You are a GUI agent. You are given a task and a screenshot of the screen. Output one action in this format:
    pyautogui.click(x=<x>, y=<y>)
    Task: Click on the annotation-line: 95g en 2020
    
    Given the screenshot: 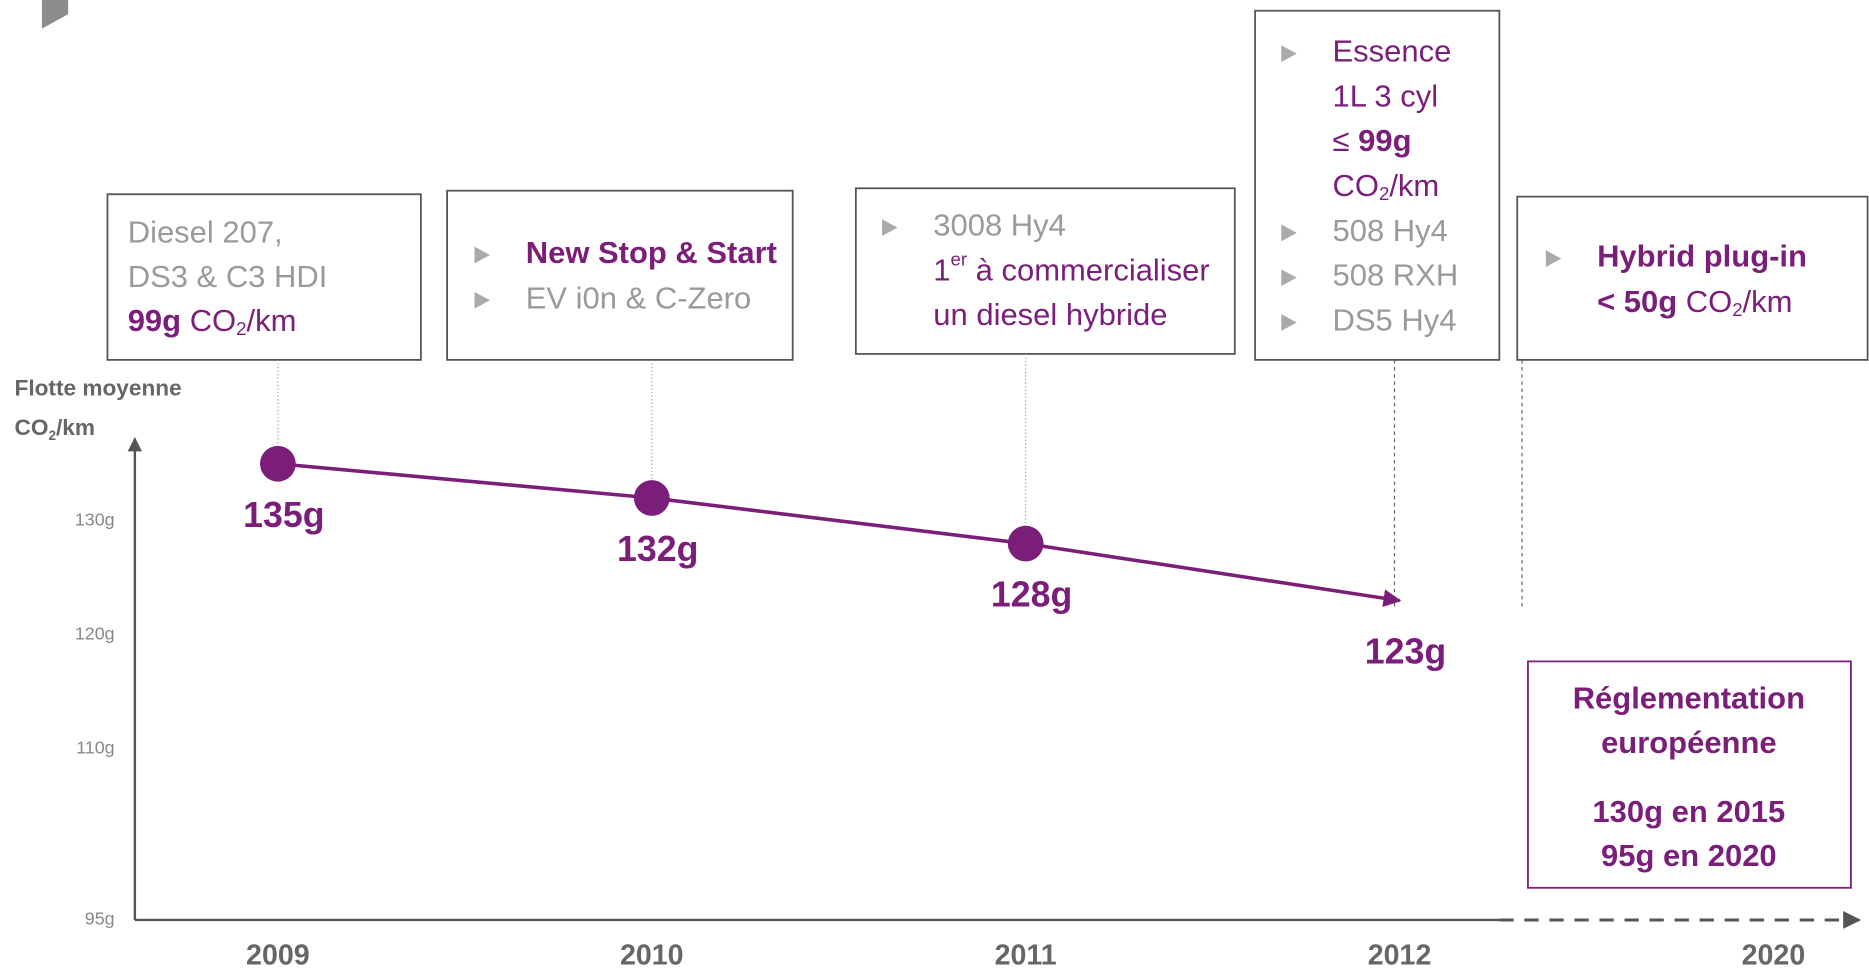 What is the action you would take?
    pyautogui.click(x=1689, y=855)
    